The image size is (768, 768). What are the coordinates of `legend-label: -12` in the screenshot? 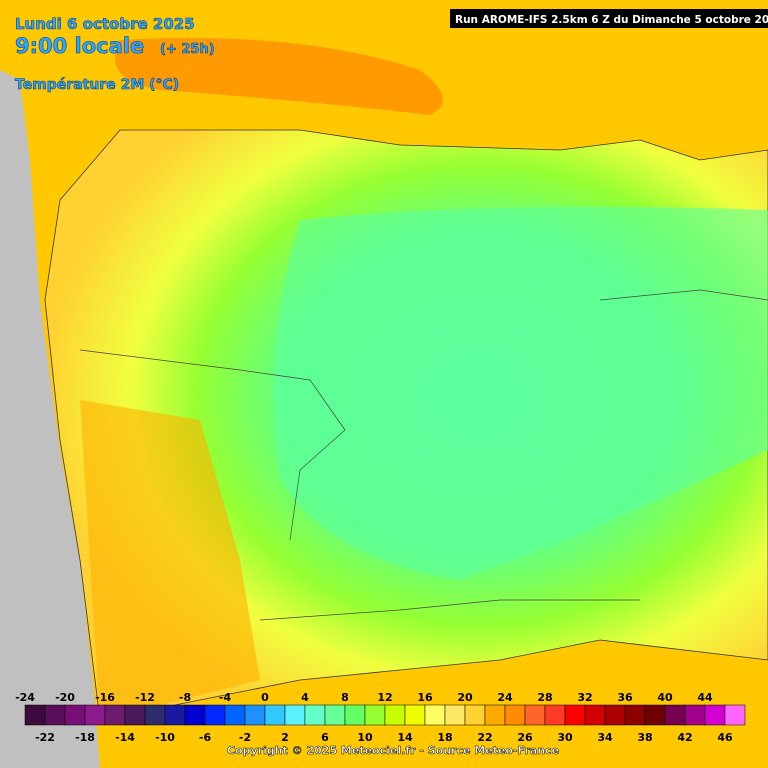 It's located at (145, 697).